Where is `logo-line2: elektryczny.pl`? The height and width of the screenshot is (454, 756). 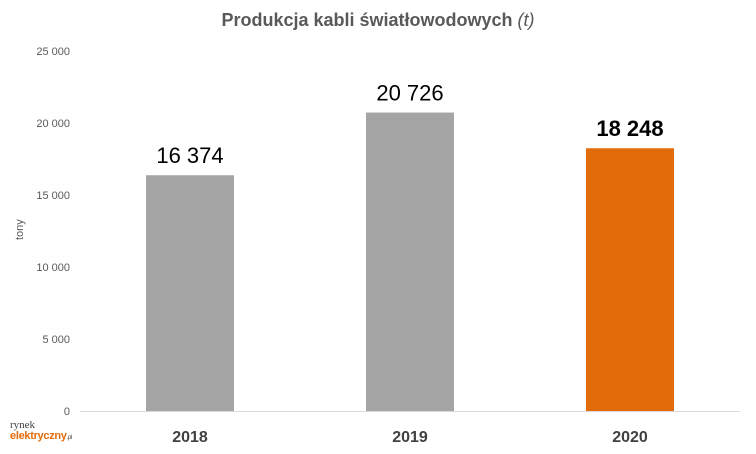
logo-line2: elektryczny.pl is located at coordinates (41, 436).